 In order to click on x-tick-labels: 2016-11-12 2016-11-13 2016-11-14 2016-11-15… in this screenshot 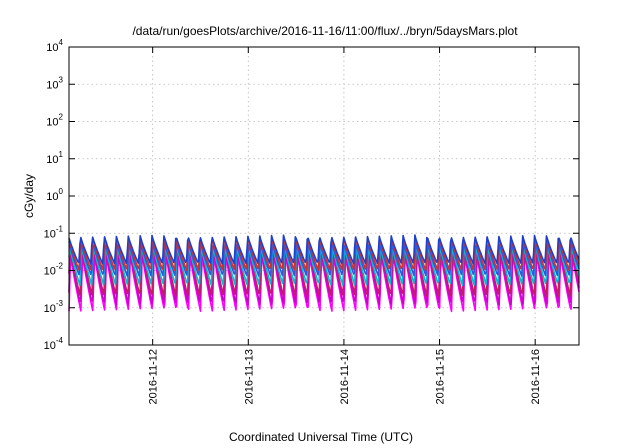, I will do `click(345, 376)`.